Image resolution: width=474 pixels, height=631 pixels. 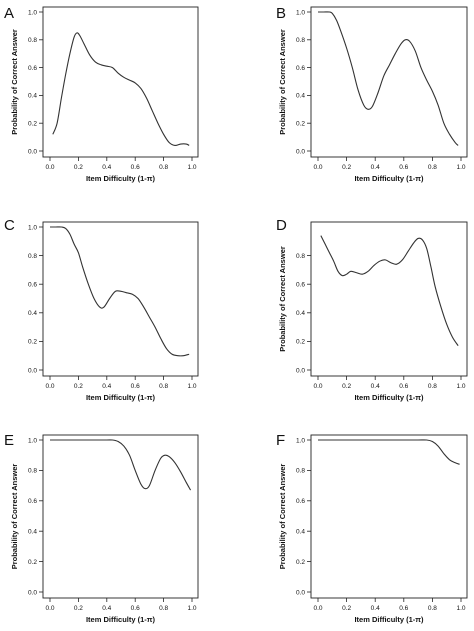 What do you see at coordinates (281, 13) in the screenshot?
I see `panel-label: B` at bounding box center [281, 13].